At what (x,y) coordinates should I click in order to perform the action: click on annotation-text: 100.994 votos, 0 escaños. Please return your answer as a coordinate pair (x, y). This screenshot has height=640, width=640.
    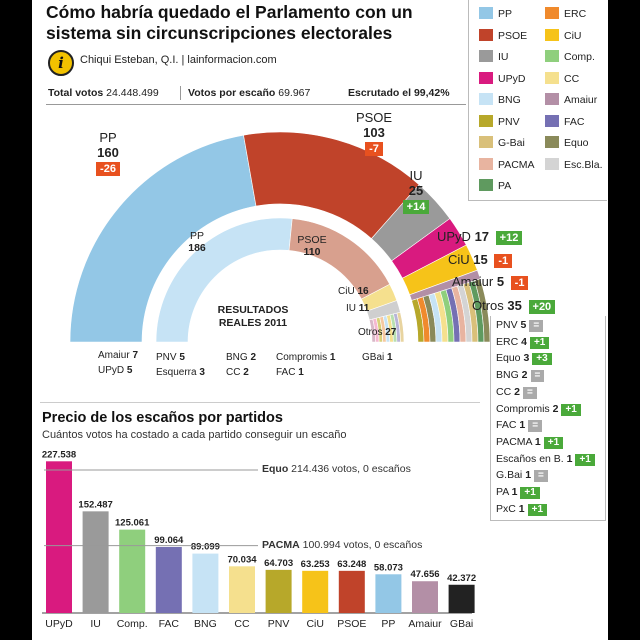
    Looking at the image, I should click on (361, 544).